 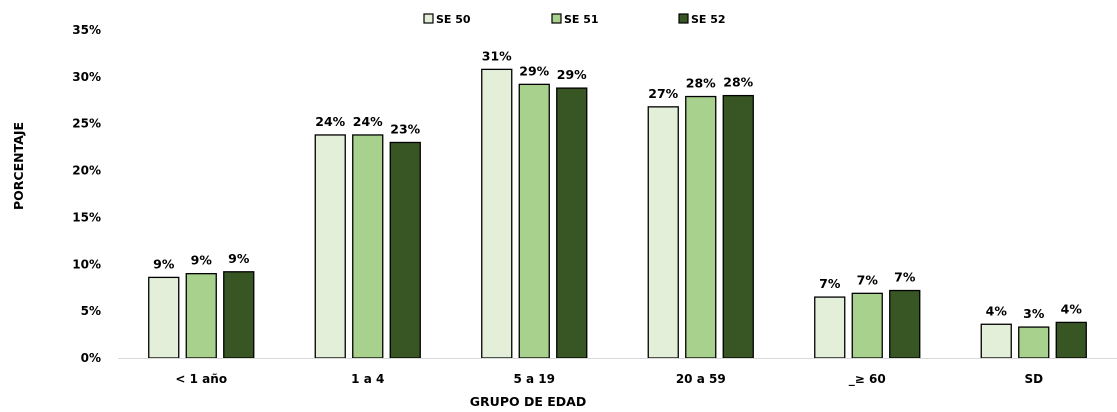 What do you see at coordinates (708, 19) in the screenshot?
I see `legend-label: SE 52` at bounding box center [708, 19].